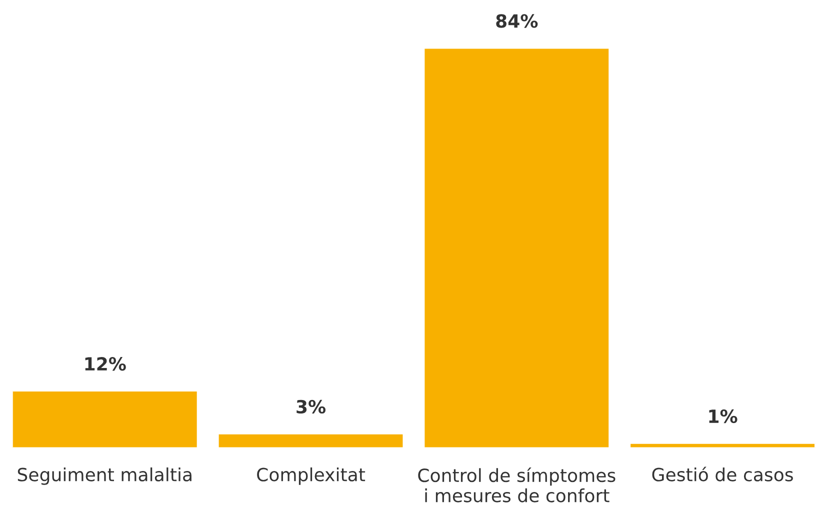 This screenshot has height=518, width=816. Describe the element at coordinates (311, 476) in the screenshot. I see `x-tick-label: Complexitat` at that location.